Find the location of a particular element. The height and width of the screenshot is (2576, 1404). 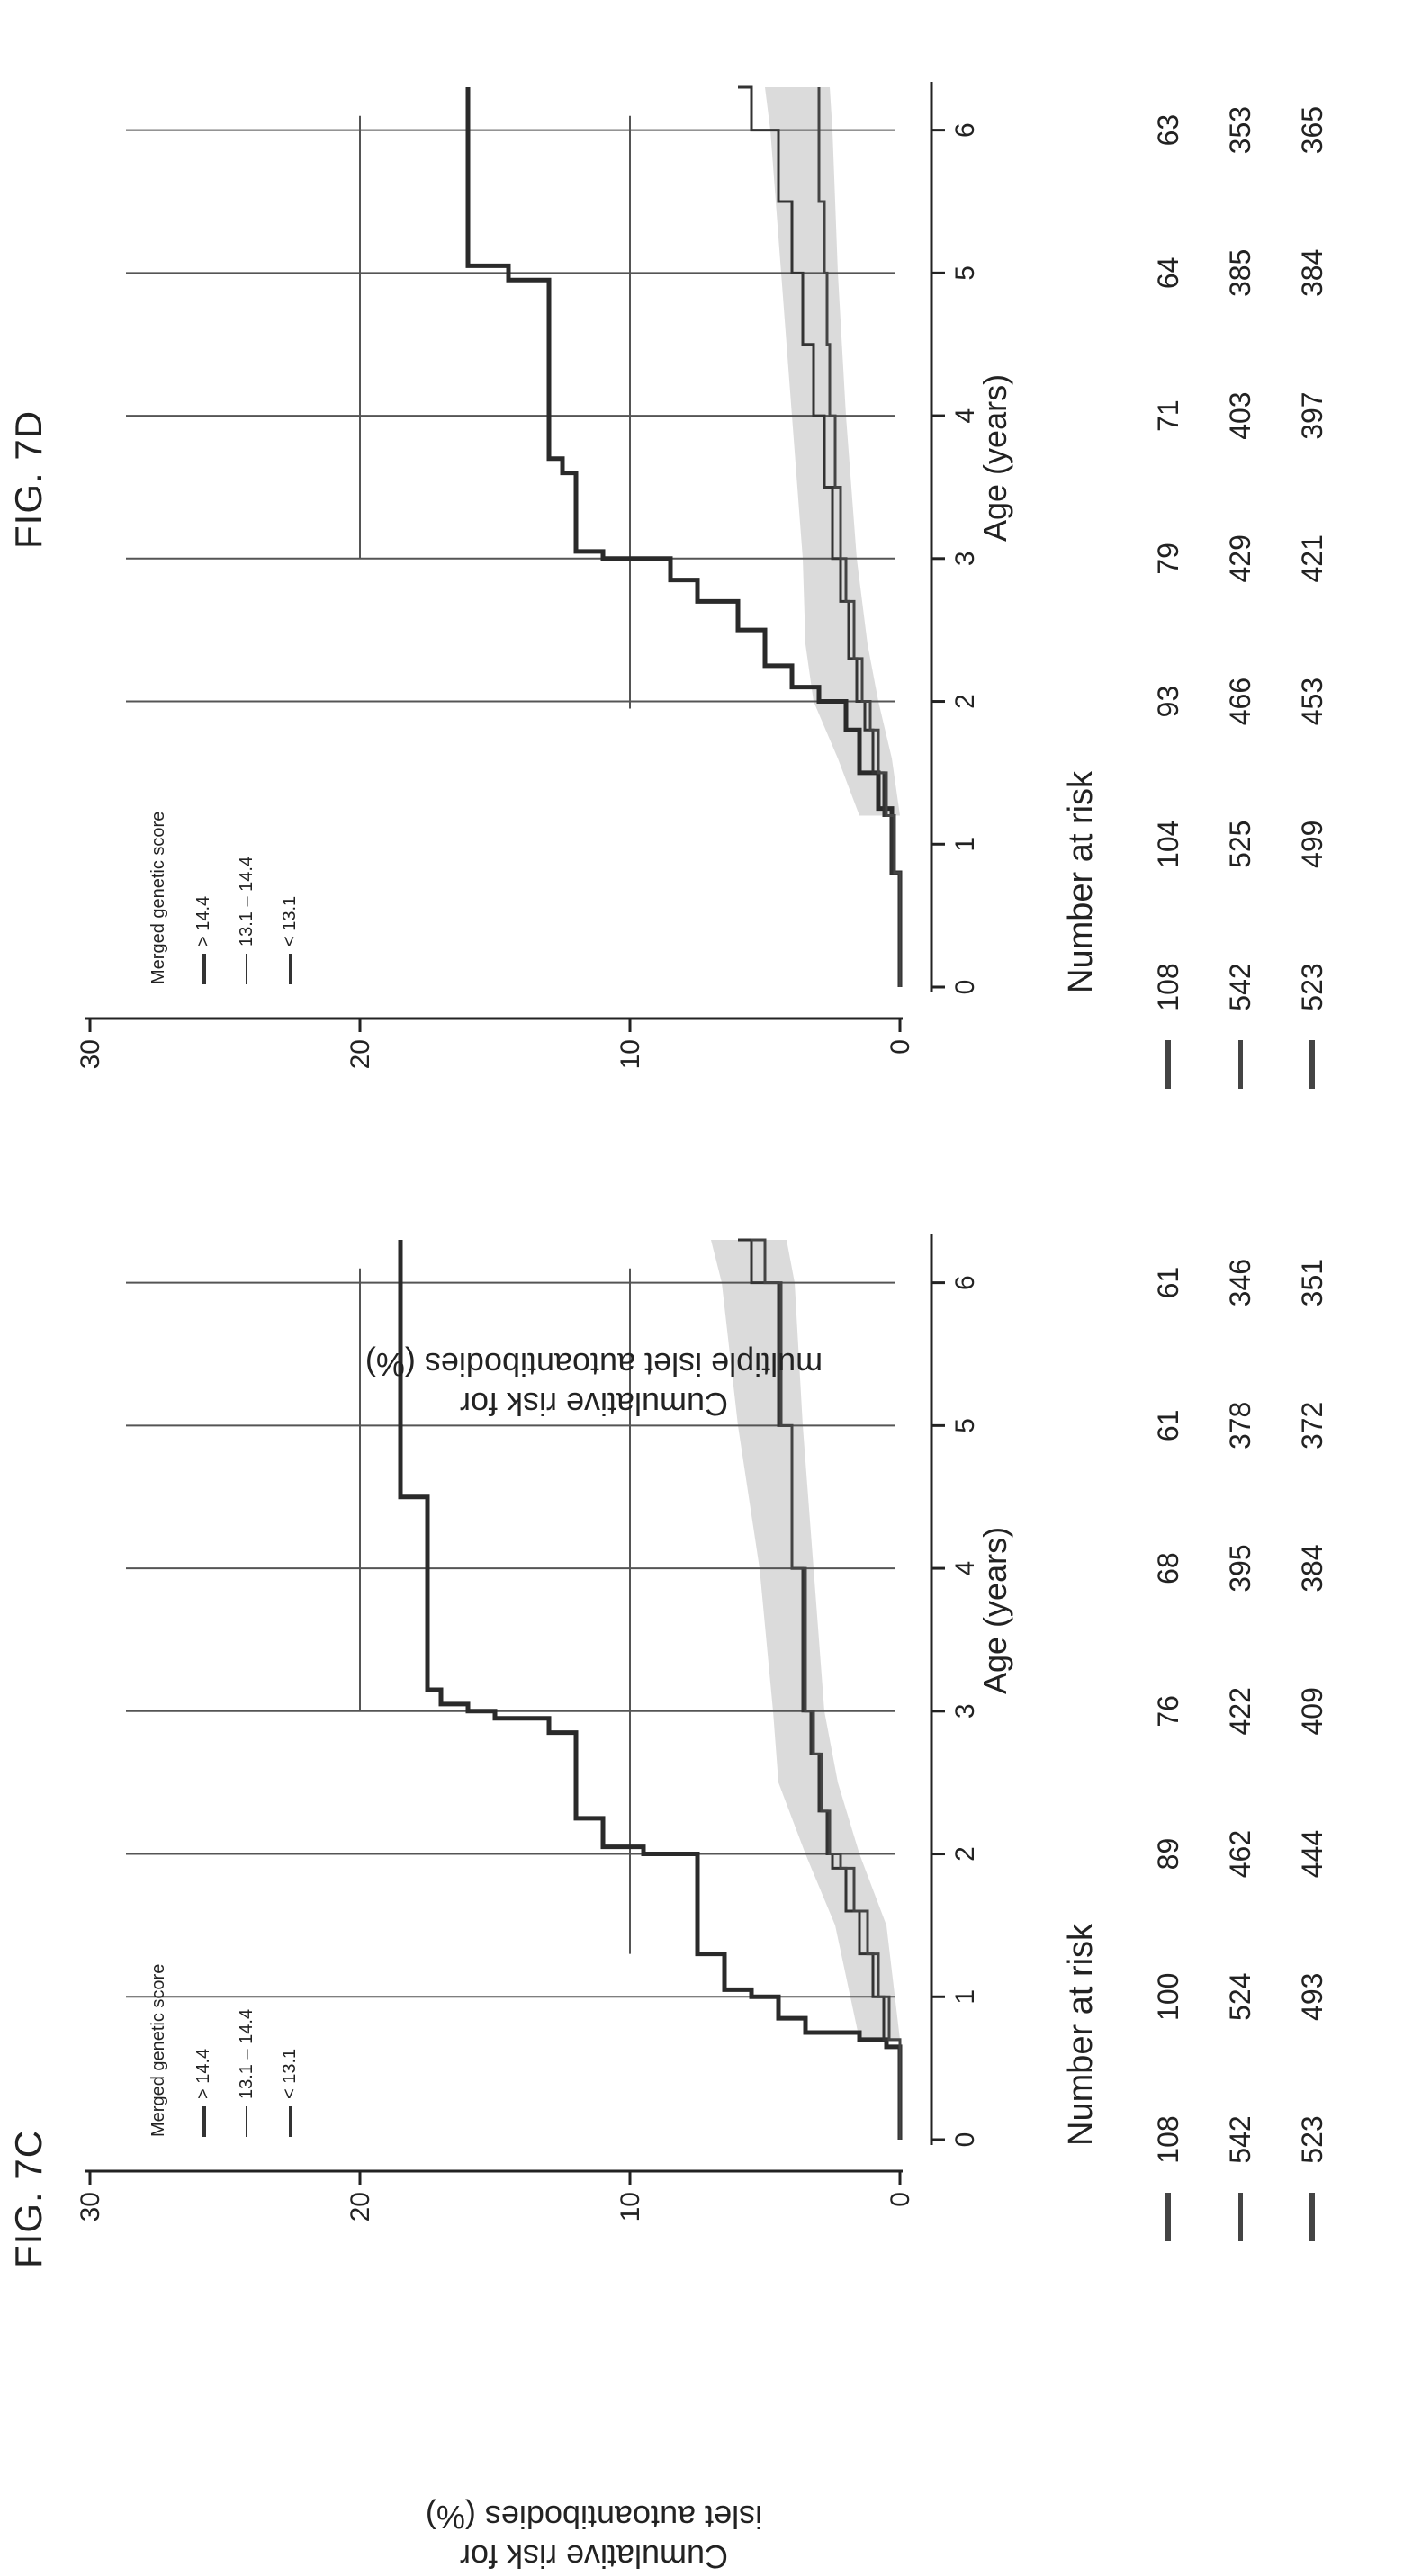

risk-count: 422 is located at coordinates (1240, 1712).